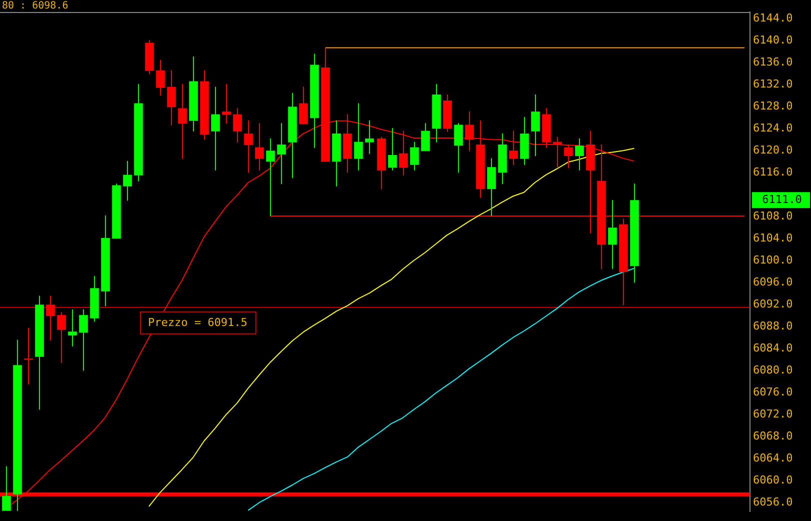 The image size is (811, 521). What do you see at coordinates (773, 237) in the screenshot?
I see `y-tick-label: 6104.0` at bounding box center [773, 237].